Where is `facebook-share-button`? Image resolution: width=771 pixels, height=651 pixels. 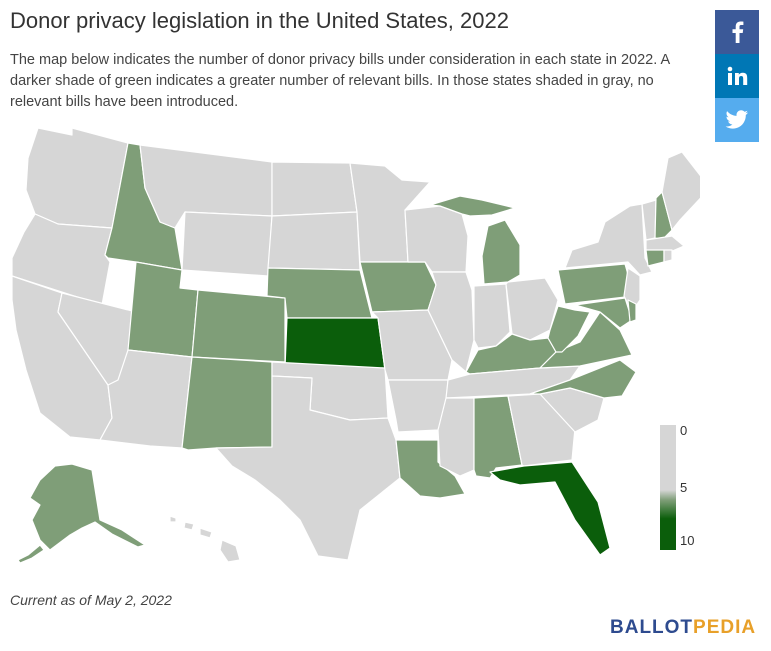
facebook-share-button is located at coordinates (737, 32).